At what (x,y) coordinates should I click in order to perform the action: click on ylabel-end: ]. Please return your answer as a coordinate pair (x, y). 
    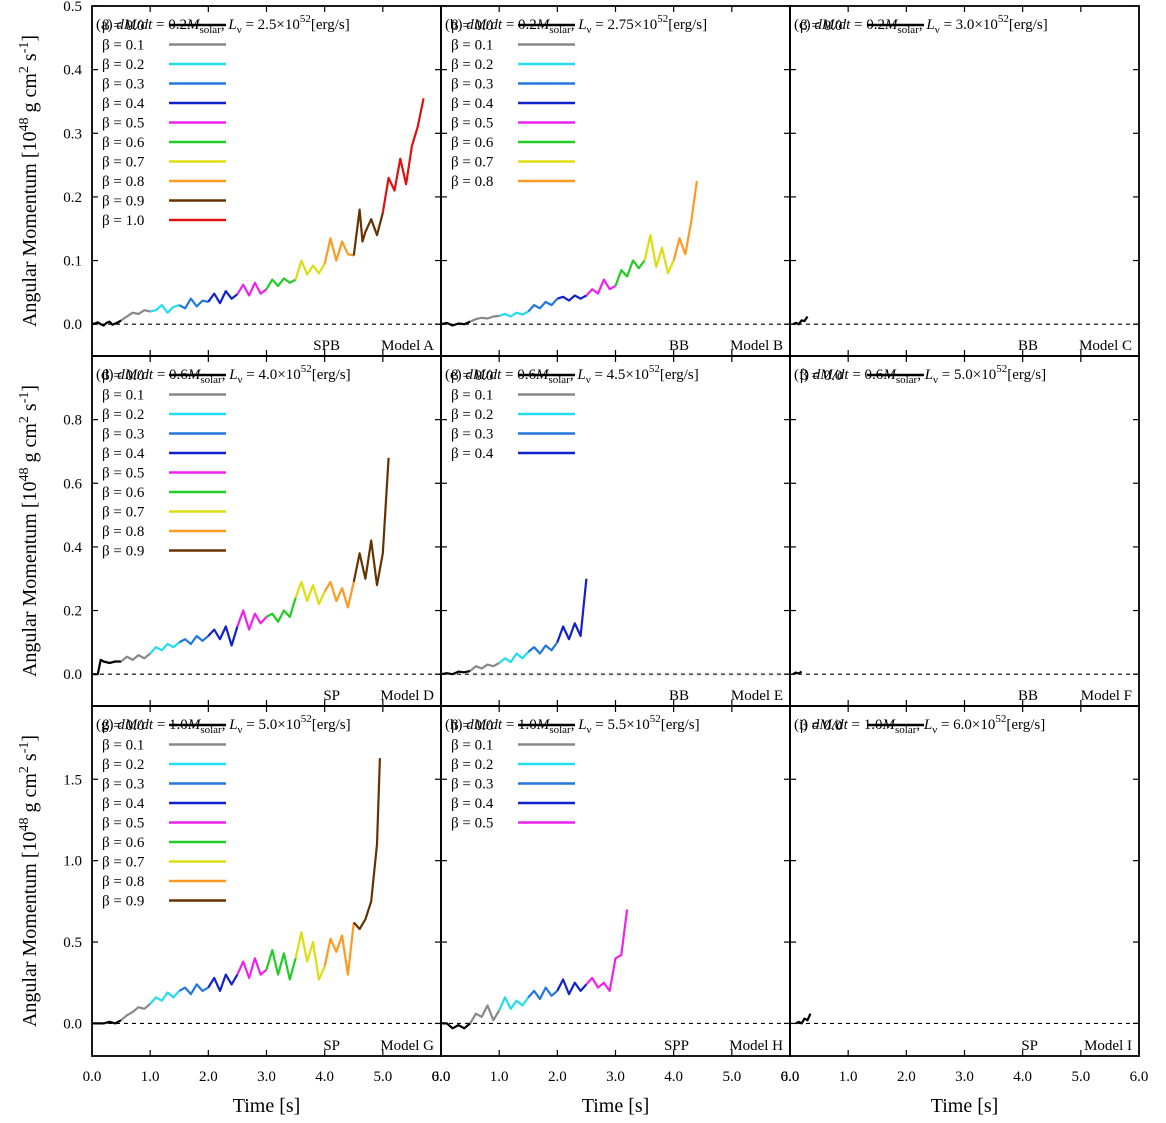
    Looking at the image, I should click on (30, 738).